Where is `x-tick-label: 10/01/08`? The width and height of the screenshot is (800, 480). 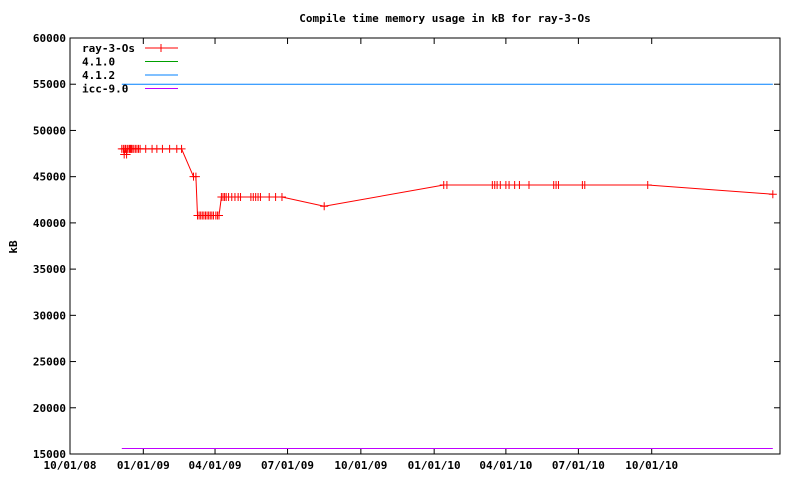
x-tick-label: 10/01/08 is located at coordinates (70, 465).